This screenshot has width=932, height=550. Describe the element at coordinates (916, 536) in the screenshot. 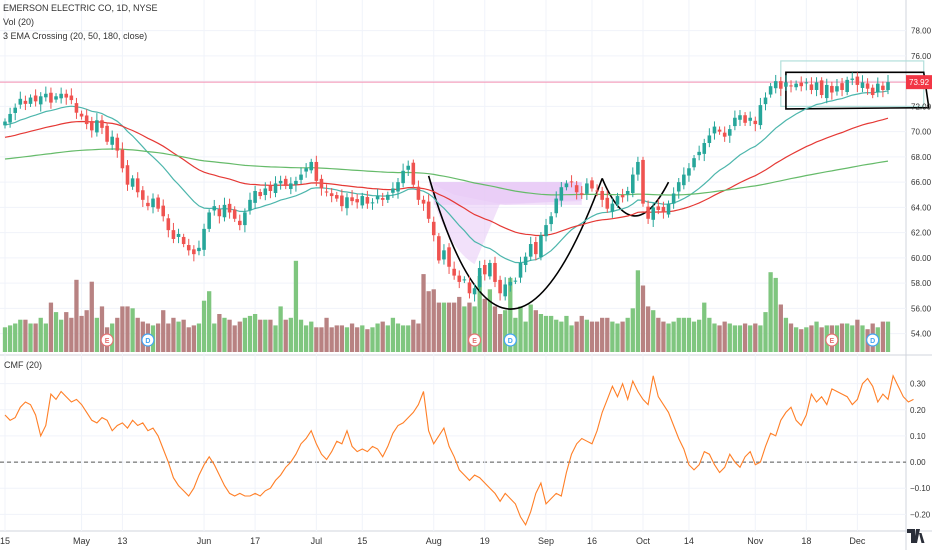

I see `tradingview-logo-icon` at that location.